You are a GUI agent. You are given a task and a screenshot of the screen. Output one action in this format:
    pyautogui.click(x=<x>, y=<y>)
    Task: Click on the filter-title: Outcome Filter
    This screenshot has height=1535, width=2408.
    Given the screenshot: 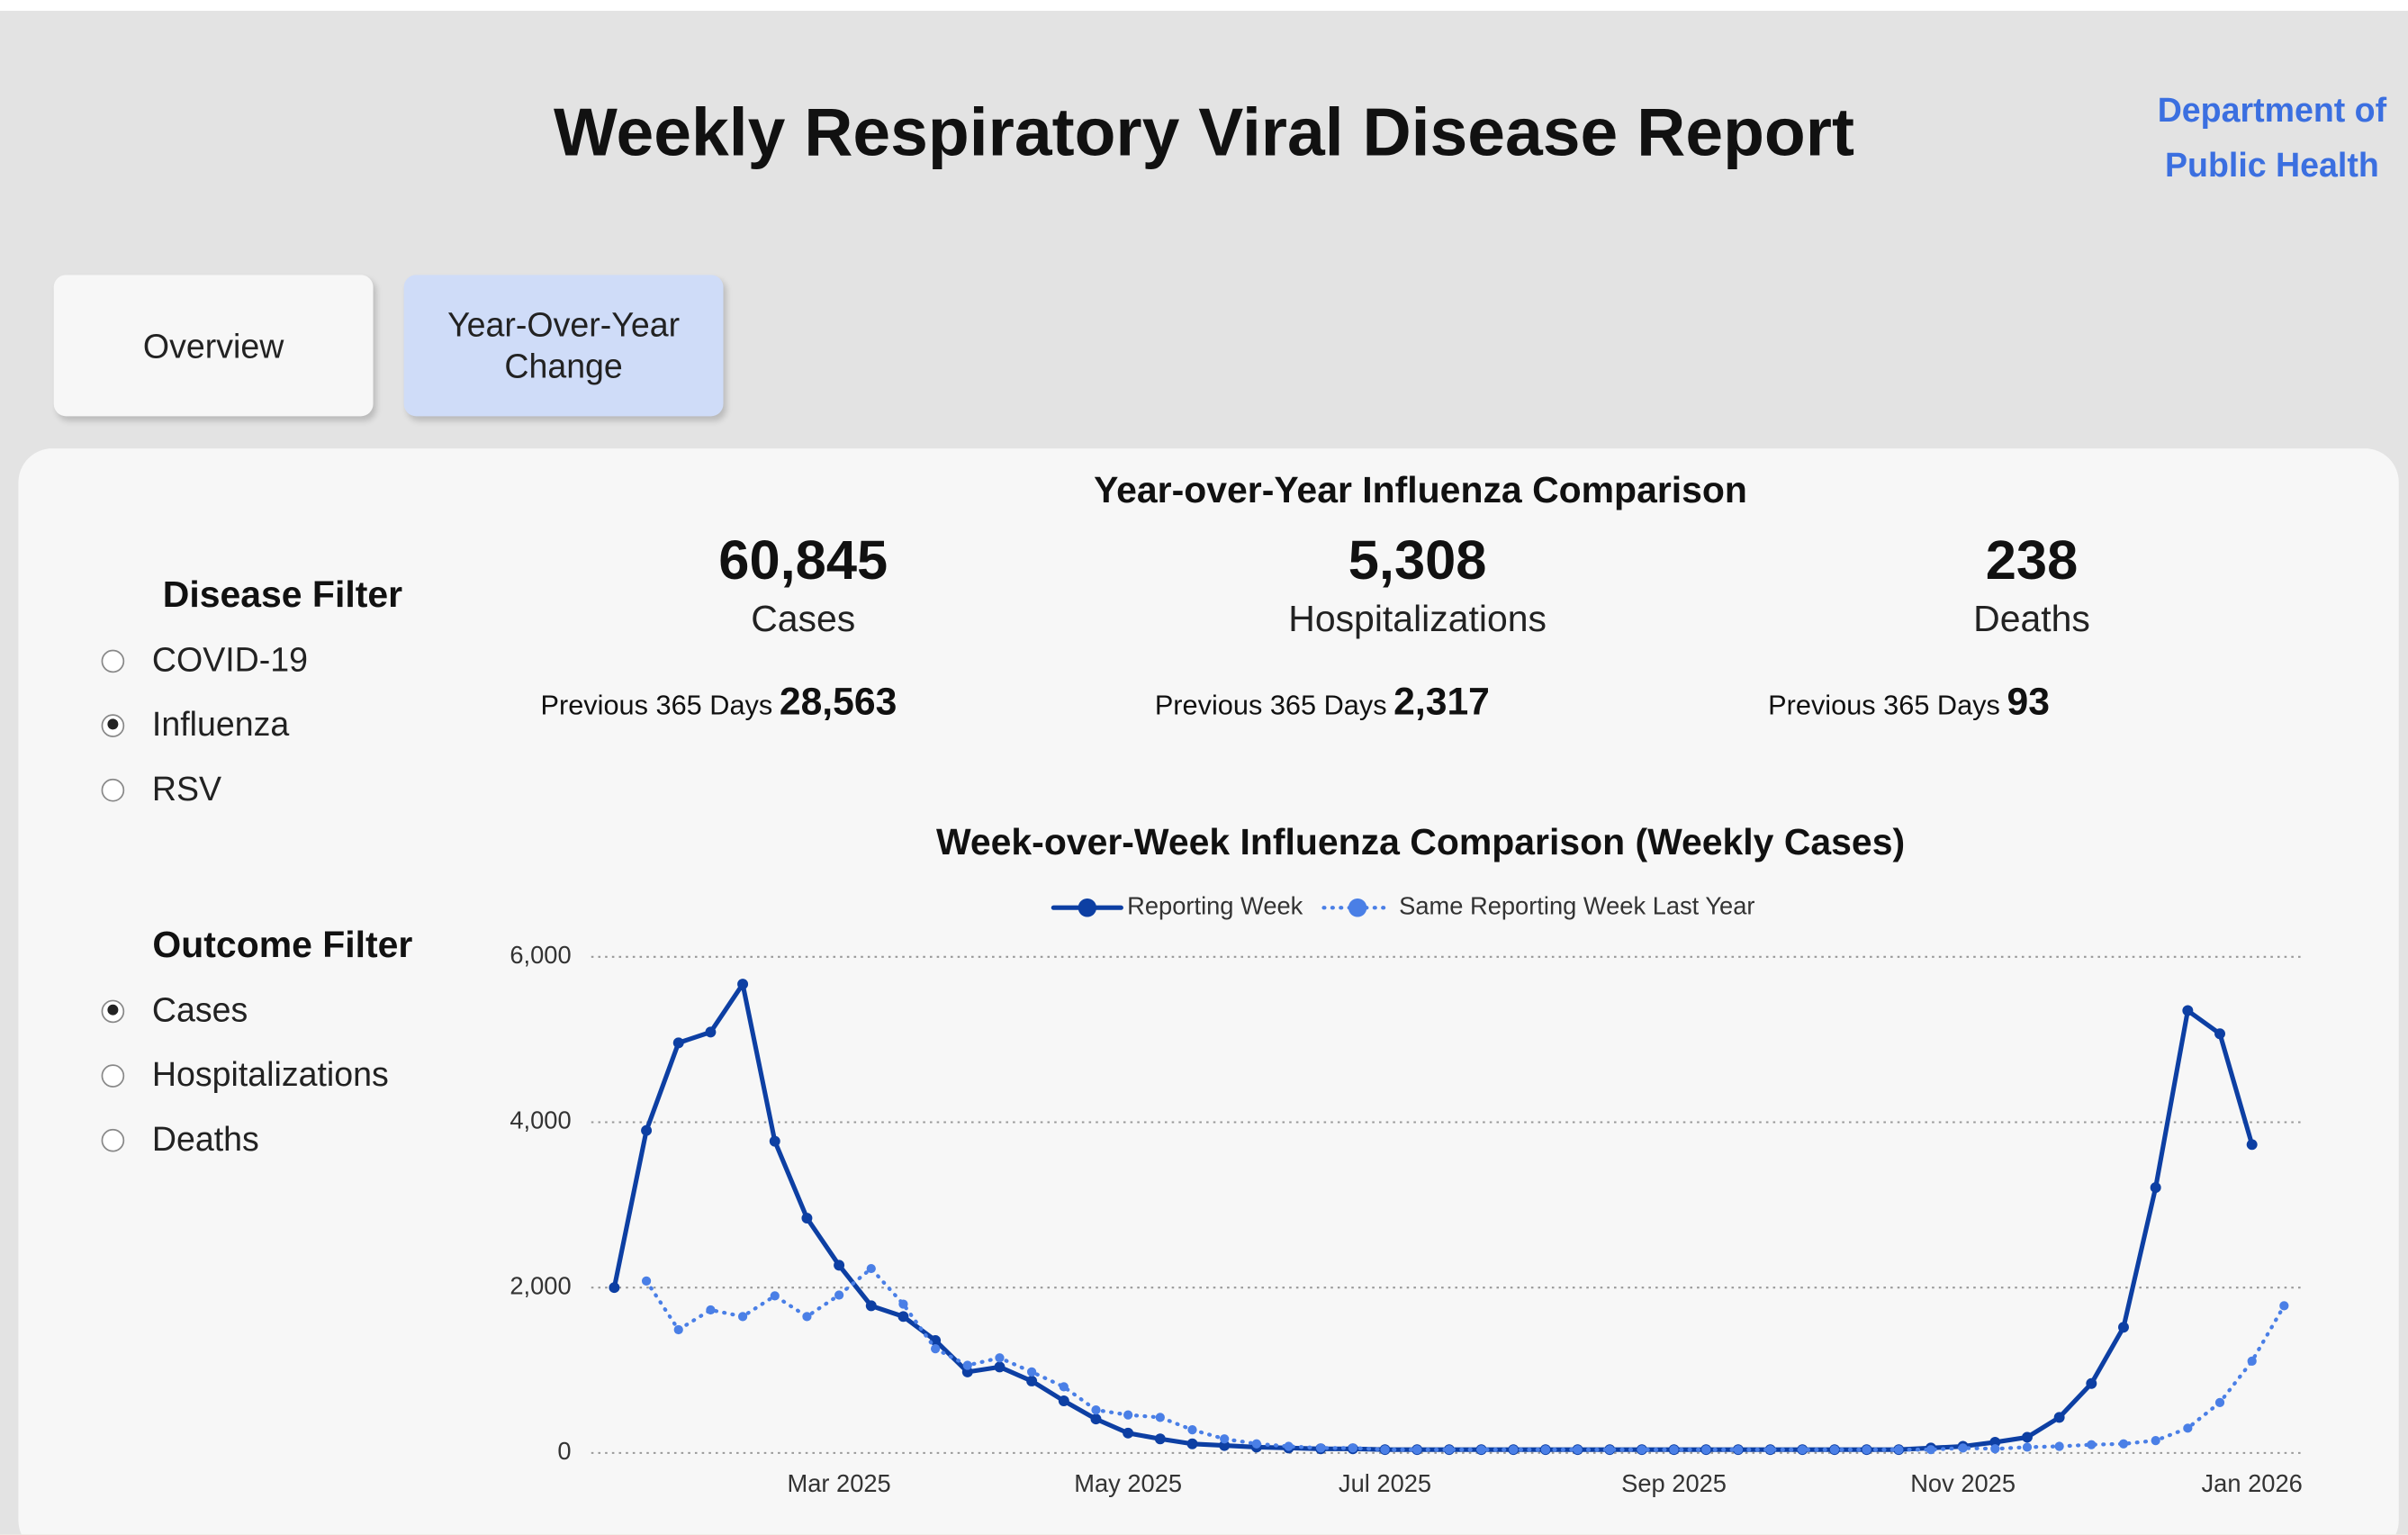 What is the action you would take?
    pyautogui.click(x=283, y=946)
    